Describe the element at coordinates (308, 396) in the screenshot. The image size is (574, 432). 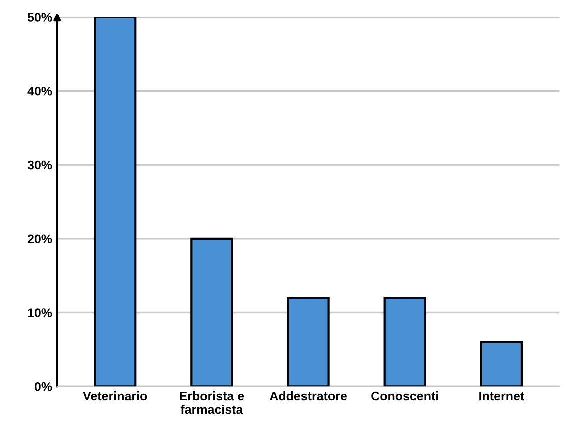
I see `x-tick-label: Addestratore` at that location.